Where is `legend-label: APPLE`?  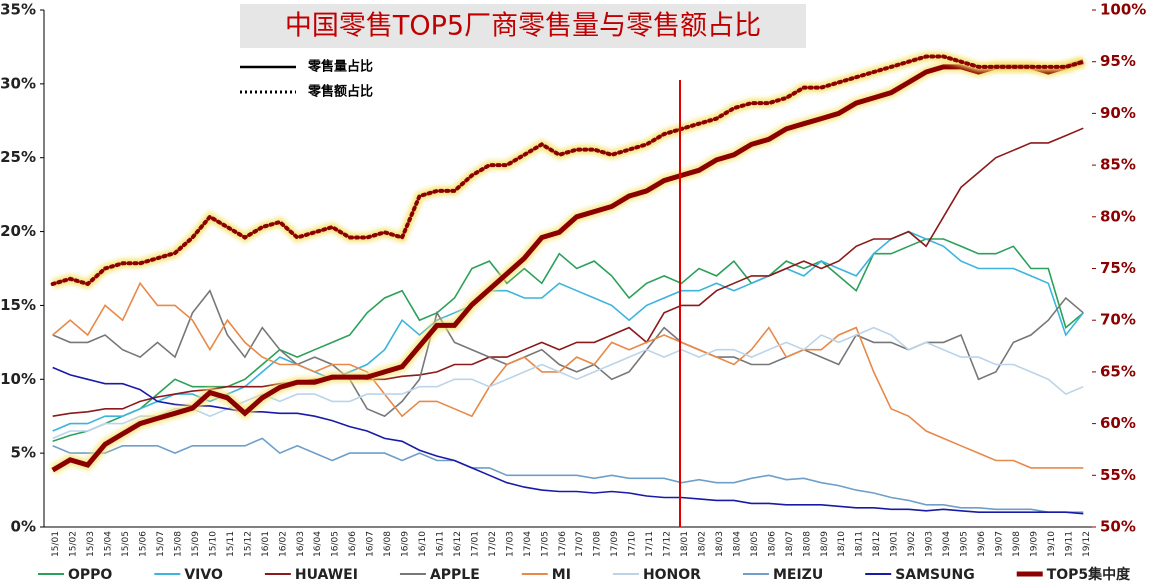
legend-label: APPLE is located at coordinates (455, 575).